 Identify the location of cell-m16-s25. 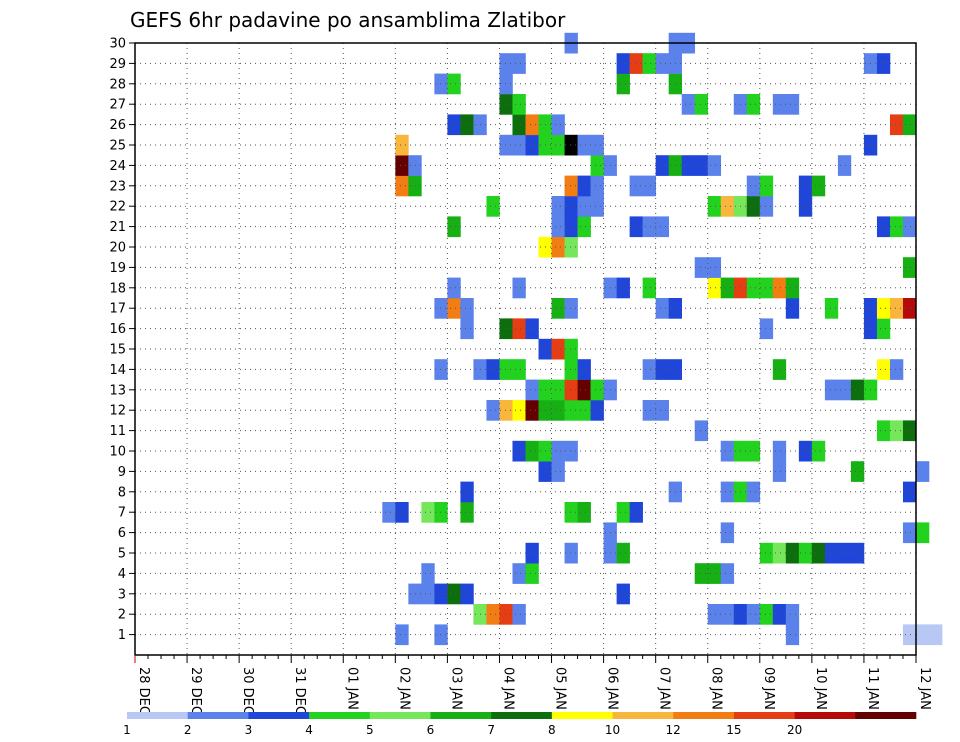
(467, 329).